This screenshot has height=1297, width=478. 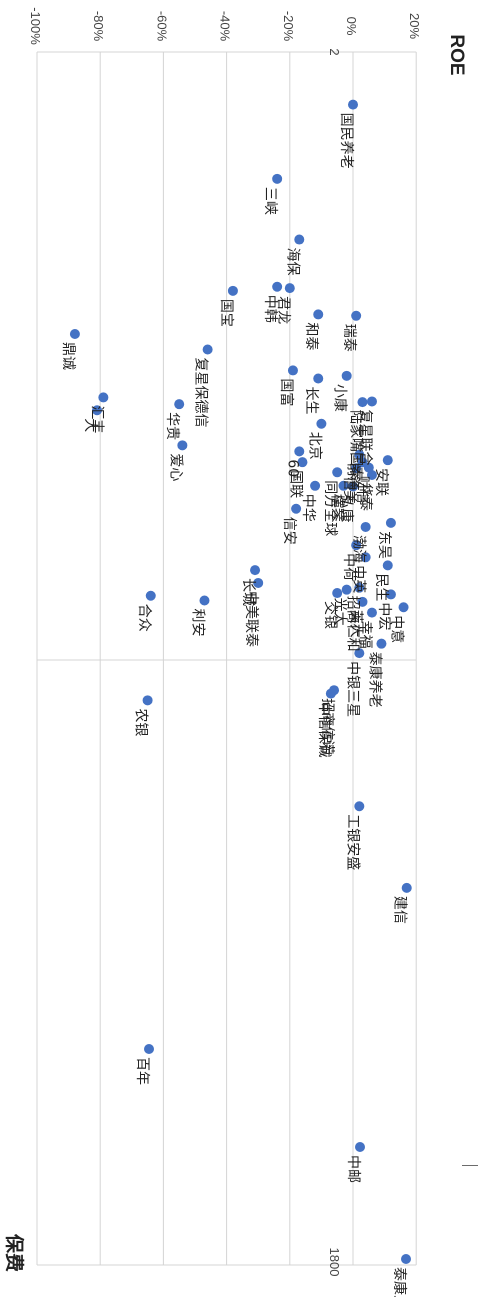 What do you see at coordinates (470, 1165) in the screenshot?
I see `frame-edge-line` at bounding box center [470, 1165].